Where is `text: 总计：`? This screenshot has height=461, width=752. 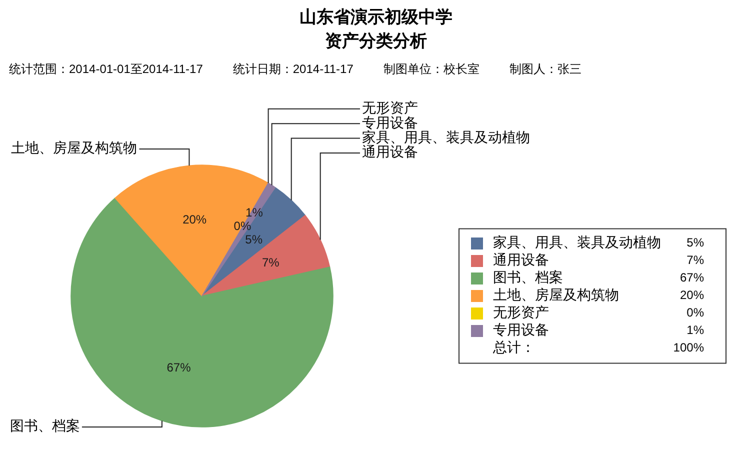 text: 总计： is located at coordinates (513, 347).